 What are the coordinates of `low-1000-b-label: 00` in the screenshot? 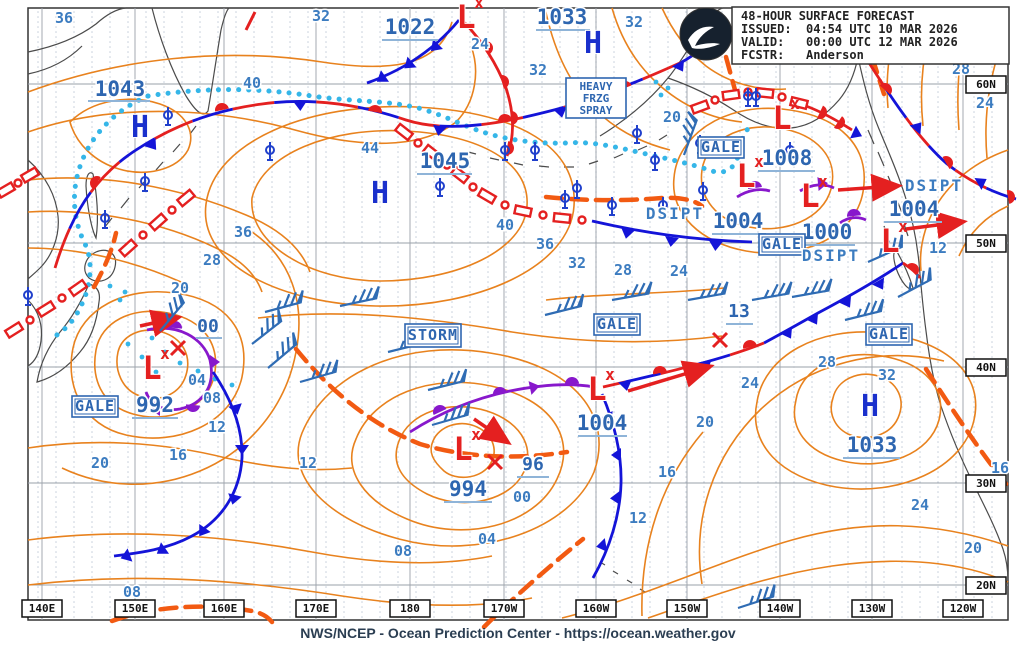 It's located at (209, 327).